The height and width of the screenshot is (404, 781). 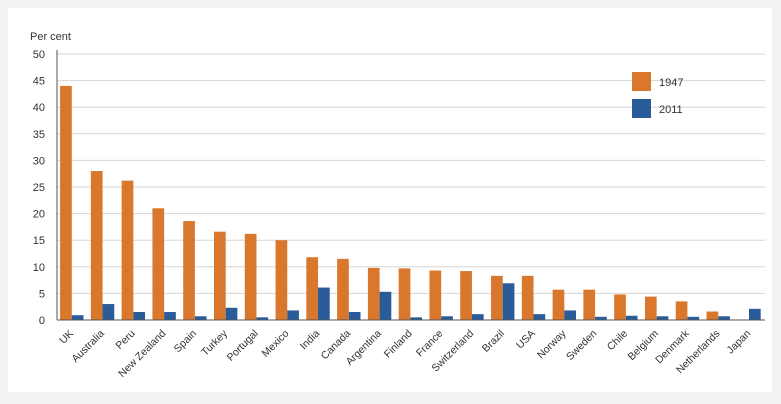 What do you see at coordinates (657, 95) in the screenshot?
I see `legend: 1947 2011` at bounding box center [657, 95].